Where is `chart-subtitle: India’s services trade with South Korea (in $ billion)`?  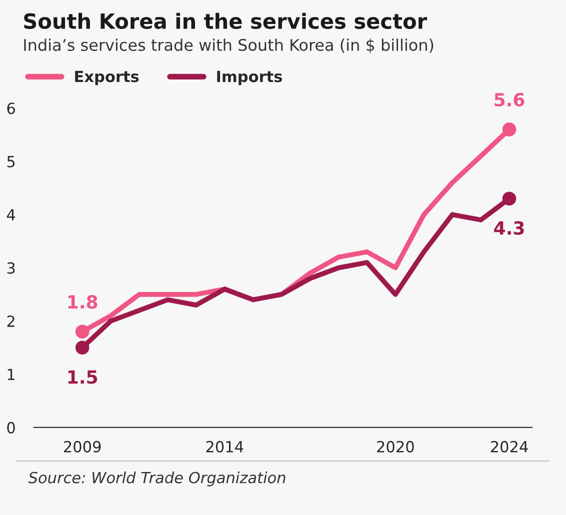 chart-subtitle: India’s services trade with South Korea (in $ billion) is located at coordinates (229, 46).